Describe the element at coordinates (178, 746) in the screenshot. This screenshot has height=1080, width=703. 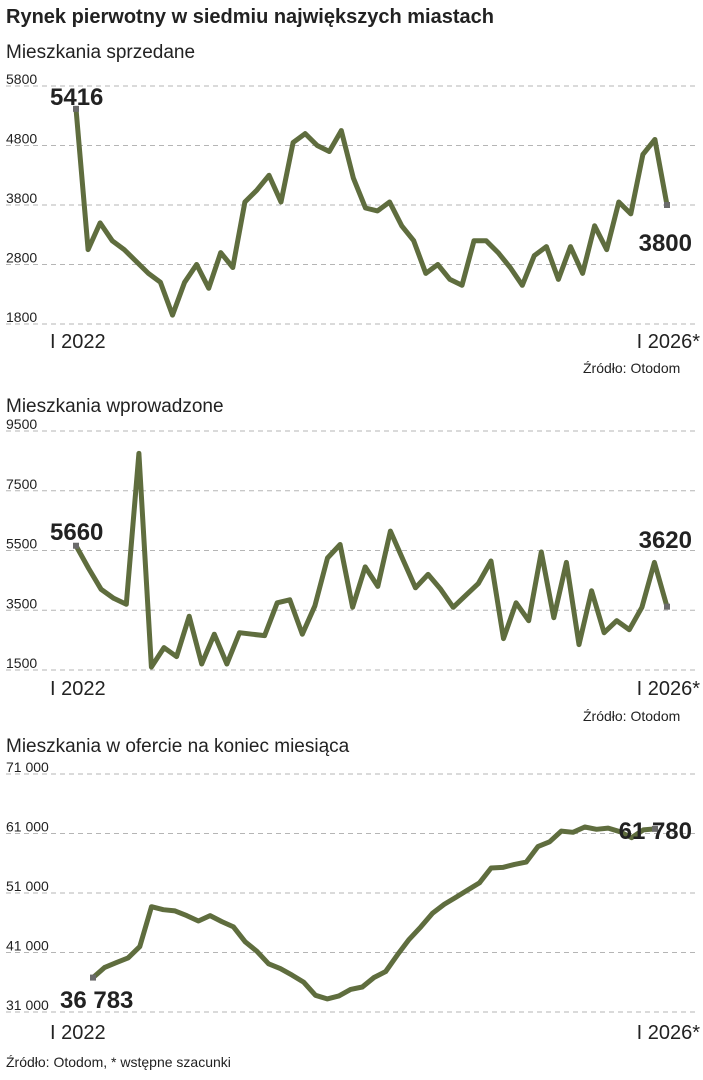
I see `panel-title-offer: Mieszkania w ofercie na koniec miesiąca` at that location.